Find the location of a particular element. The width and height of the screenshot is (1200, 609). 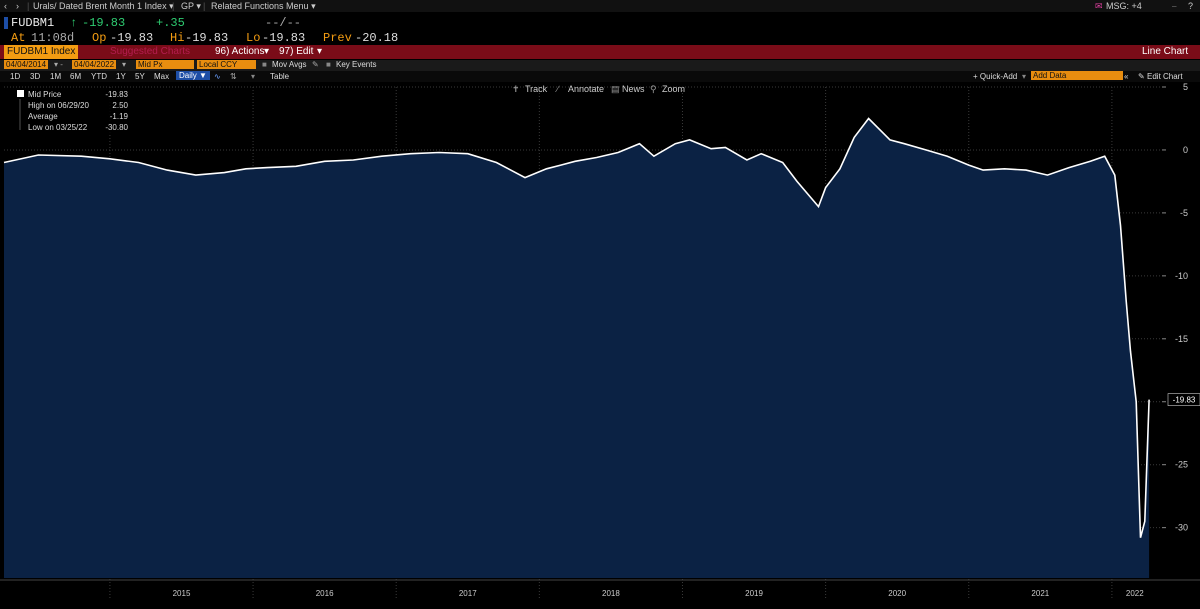

message-icon: ✉ is located at coordinates (1099, 6).